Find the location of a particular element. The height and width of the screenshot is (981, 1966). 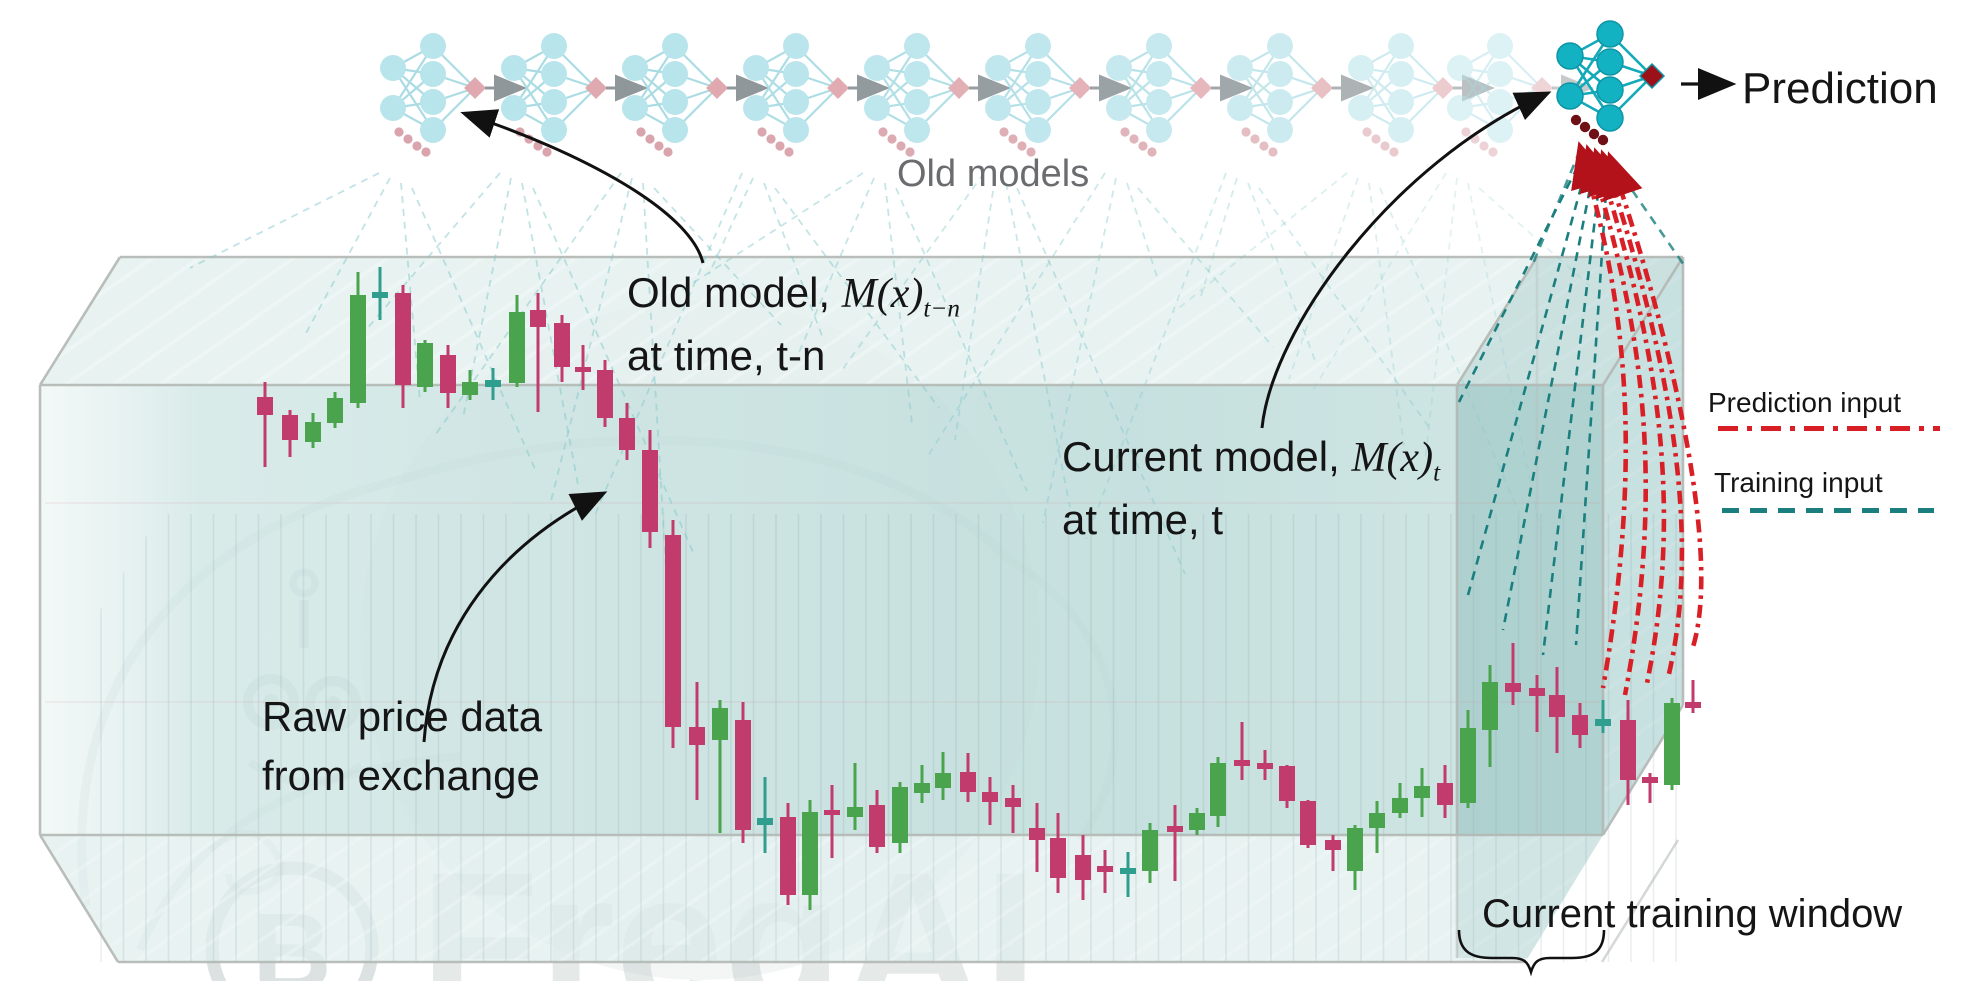

legend-training-input-swatch is located at coordinates (1828, 510).